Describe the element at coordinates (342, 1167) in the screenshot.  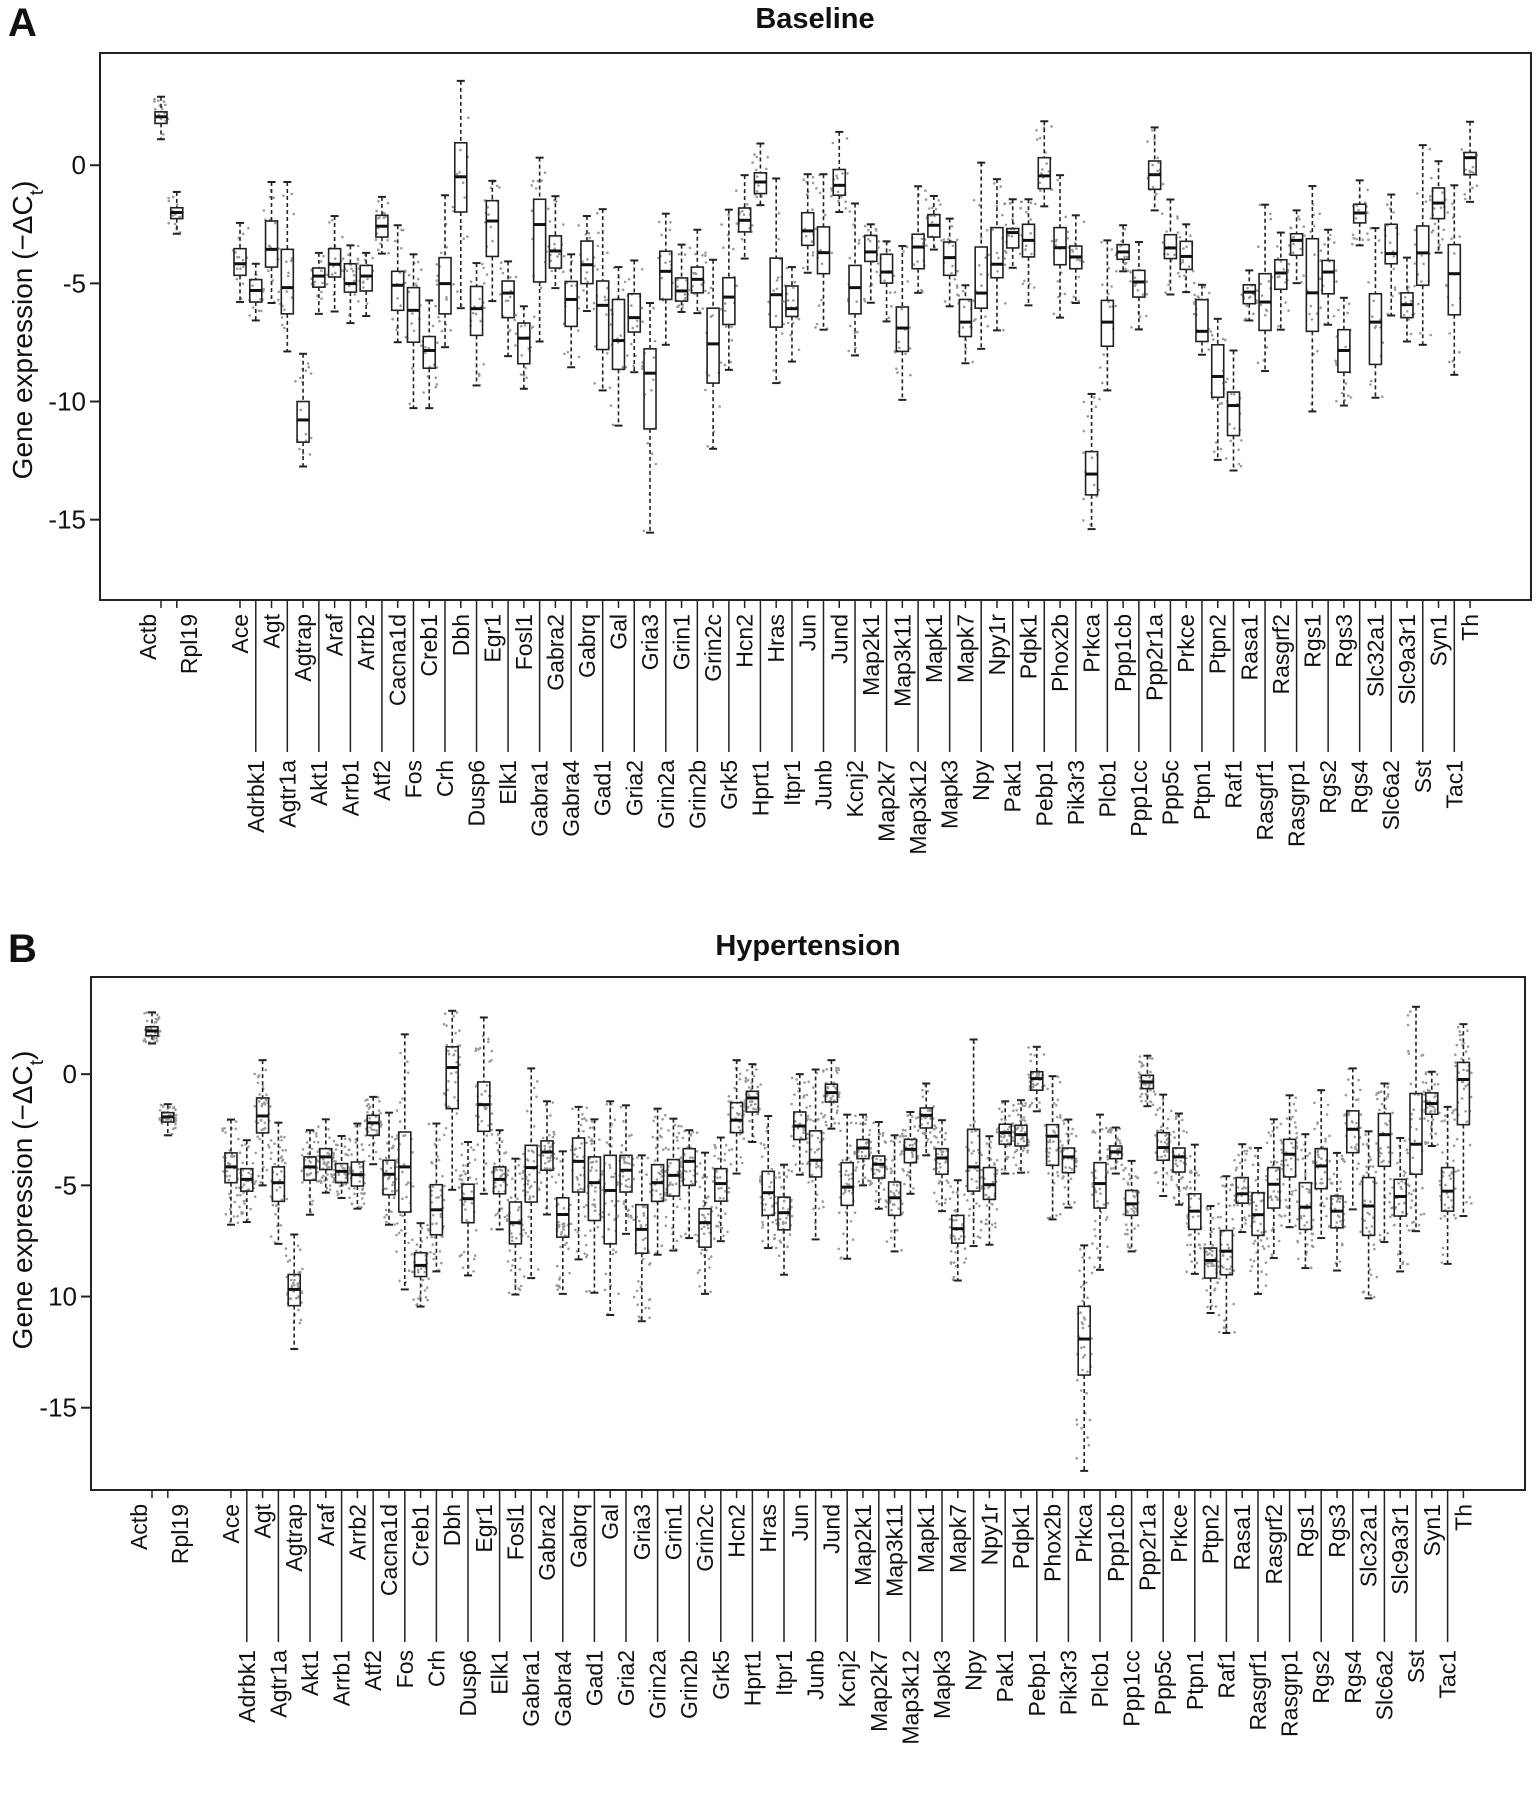
I see `box-arrb1` at that location.